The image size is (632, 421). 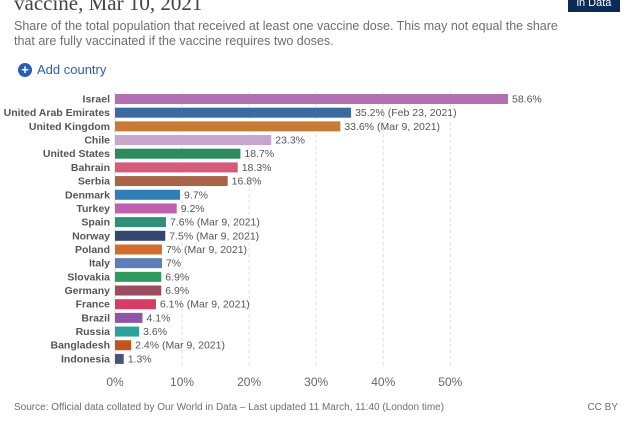 What do you see at coordinates (196, 195) in the screenshot?
I see `value-label: 9.7%` at bounding box center [196, 195].